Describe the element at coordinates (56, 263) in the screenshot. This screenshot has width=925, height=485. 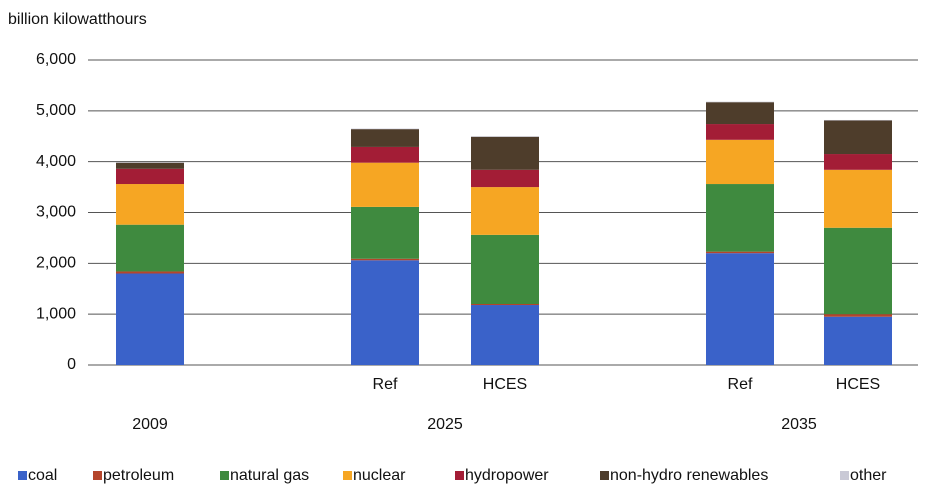
I see `y-tick-label: 2,000` at that location.